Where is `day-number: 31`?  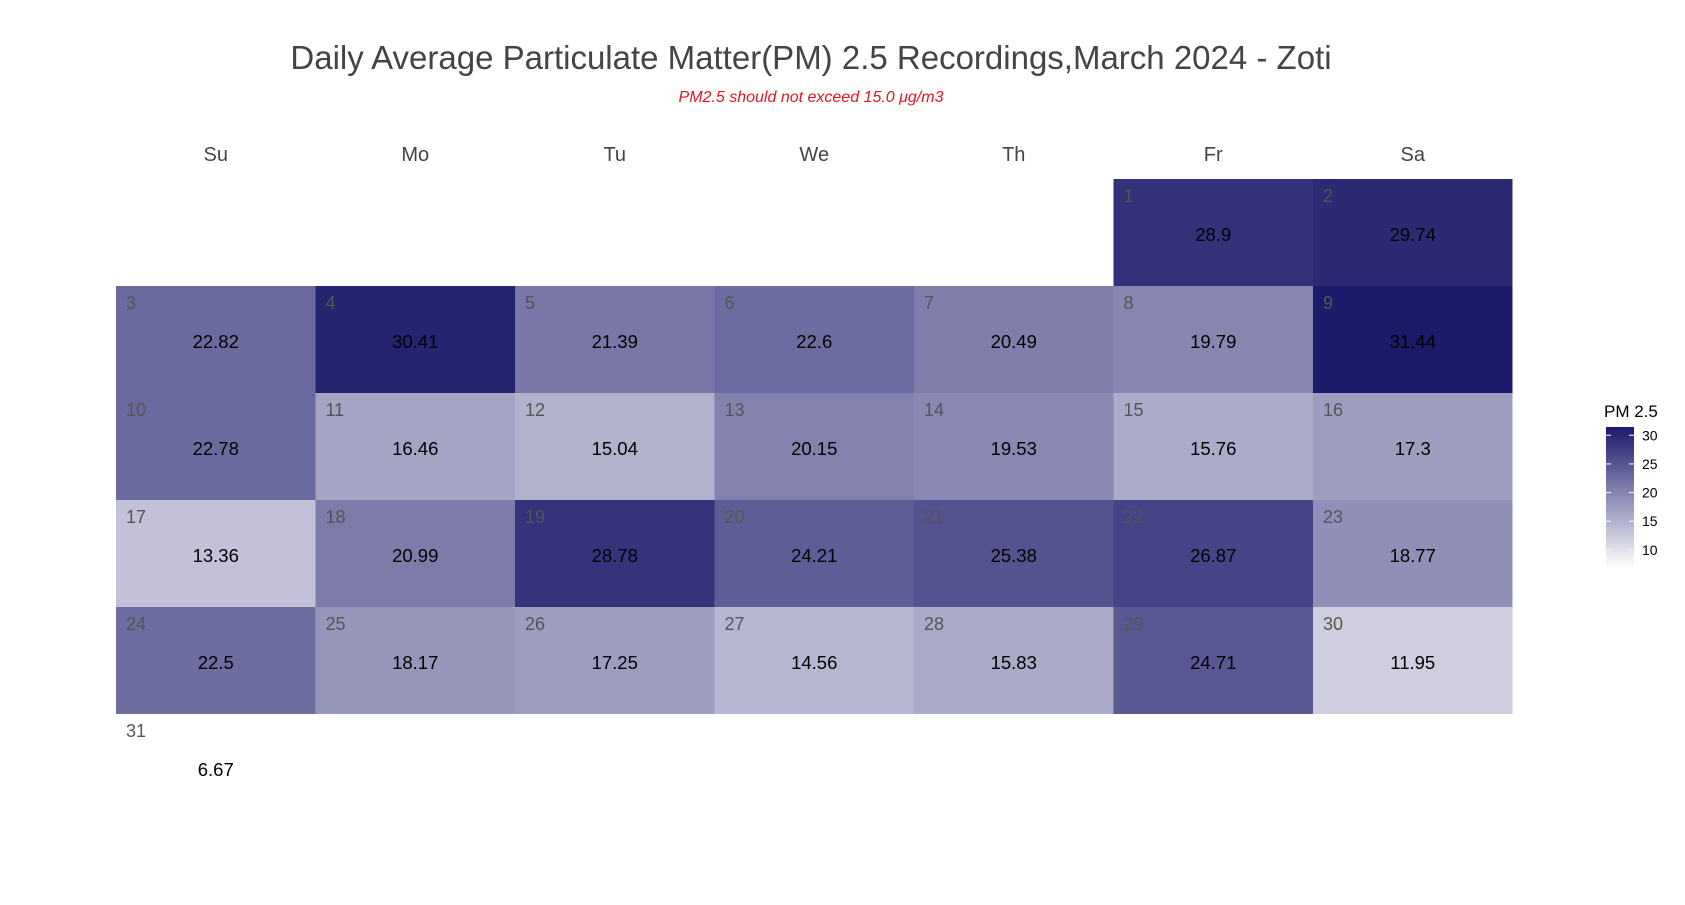
day-number: 31 is located at coordinates (136, 731).